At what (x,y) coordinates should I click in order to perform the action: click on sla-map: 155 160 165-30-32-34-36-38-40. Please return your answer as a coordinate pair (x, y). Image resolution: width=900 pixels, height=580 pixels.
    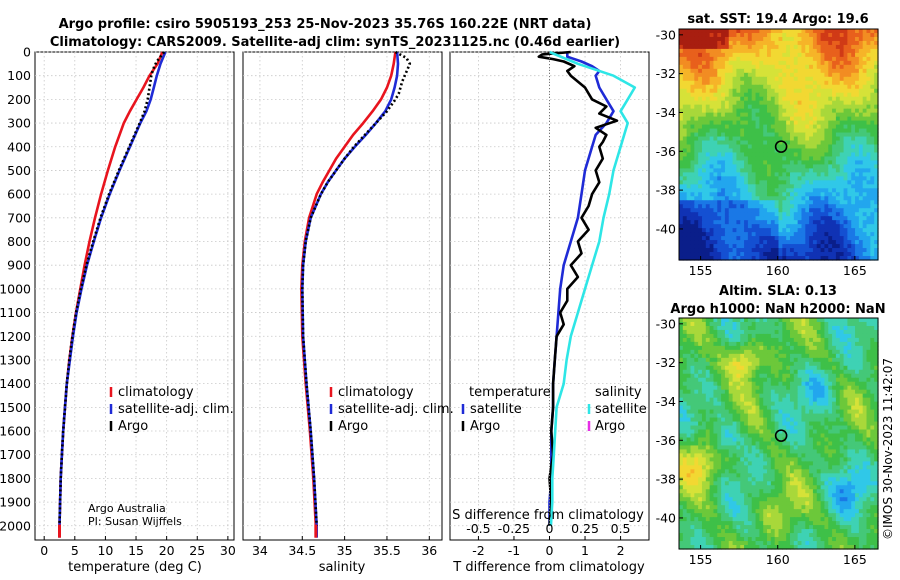
    Looking at the image, I should click on (767, 441).